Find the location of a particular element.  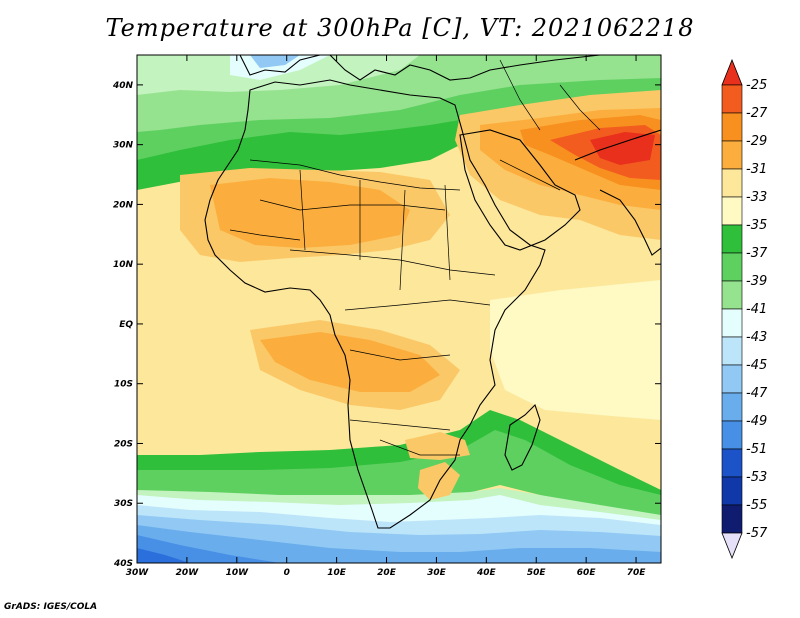

lon-tick-label: 20W is located at coordinates (188, 573).